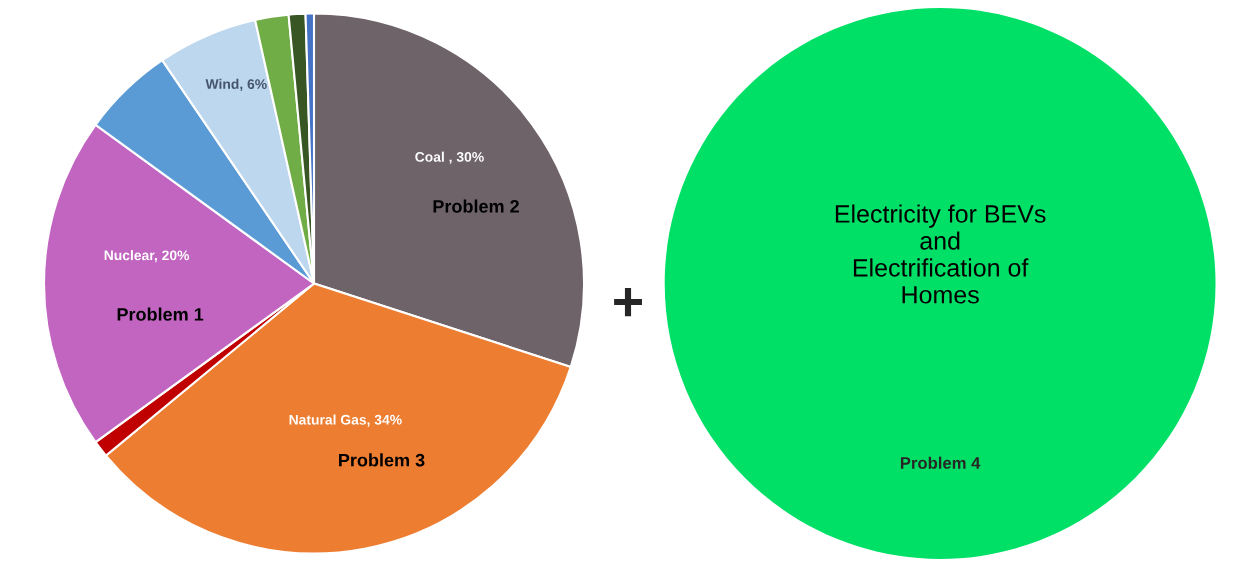 The width and height of the screenshot is (1256, 567). I want to click on text: Electricity for BEVs and Electrification of Homes, so click(940, 254).